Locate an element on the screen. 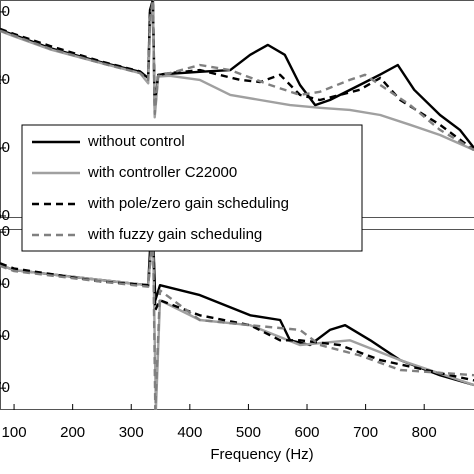 The width and height of the screenshot is (474, 474). x-tick-label: 200 is located at coordinates (72, 432).